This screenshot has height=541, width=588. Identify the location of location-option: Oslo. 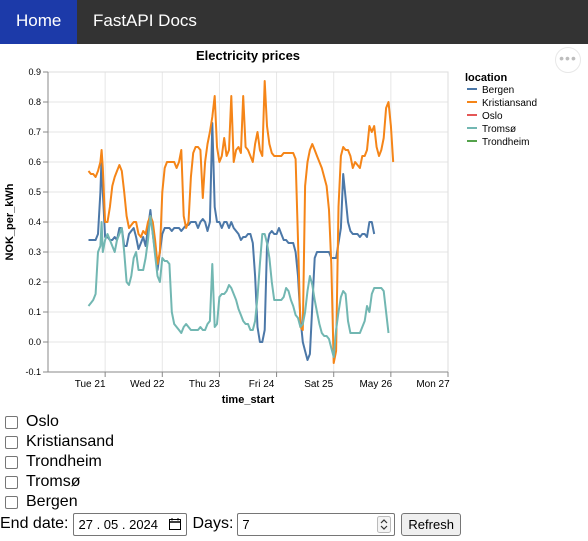
(59, 422).